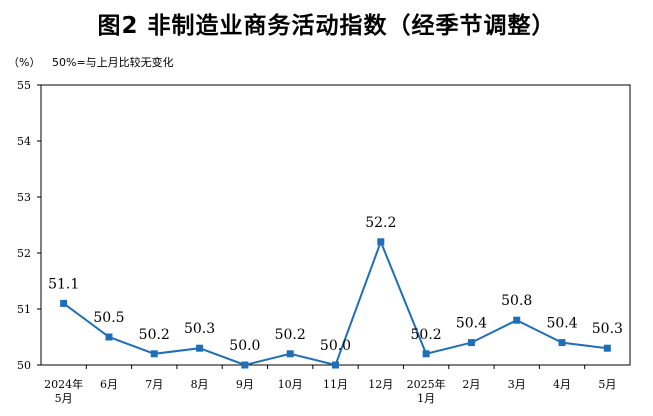 The height and width of the screenshot is (416, 653). Describe the element at coordinates (24, 85) in the screenshot. I see `y-tick-label: 55` at that location.